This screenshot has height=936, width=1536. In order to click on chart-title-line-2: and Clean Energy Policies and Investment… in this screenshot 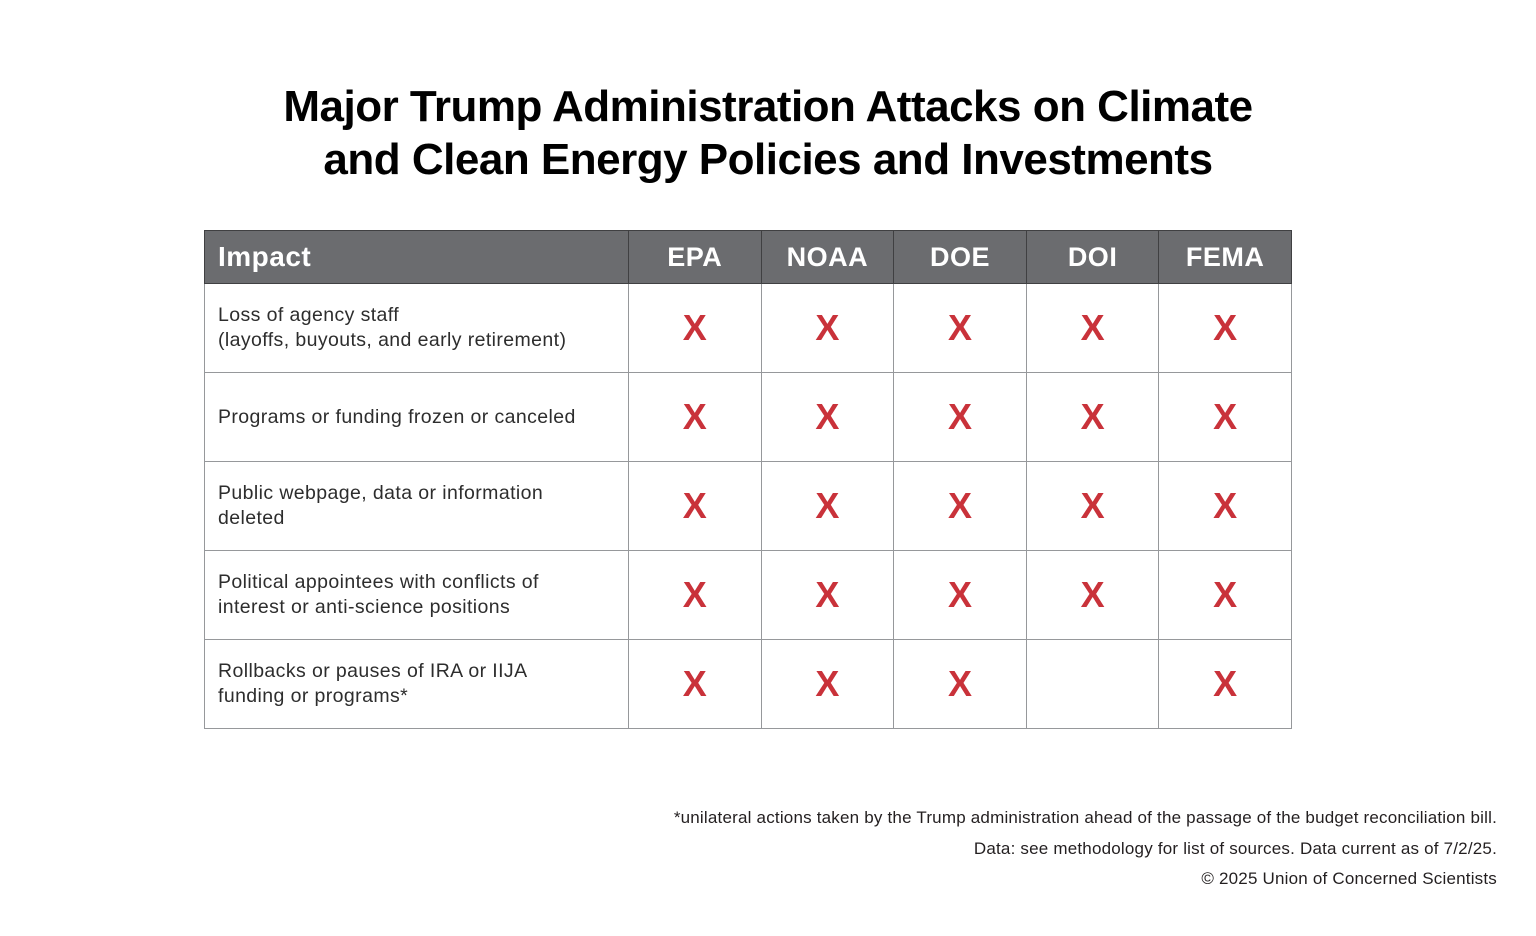, I will do `click(768, 159)`.